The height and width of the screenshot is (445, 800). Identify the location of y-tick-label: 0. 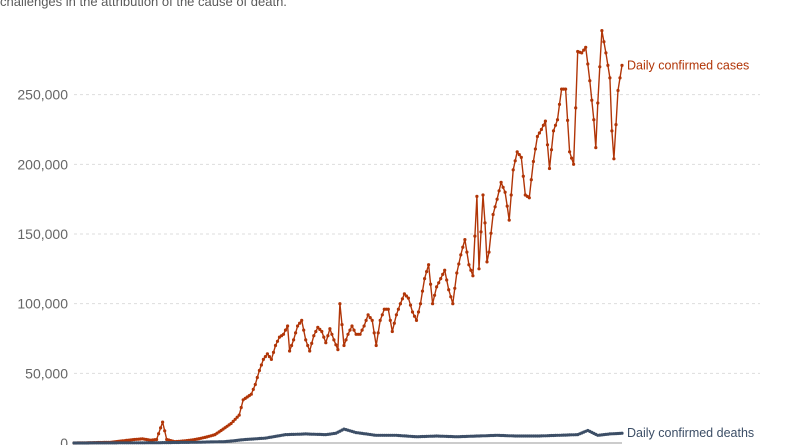
(64, 440).